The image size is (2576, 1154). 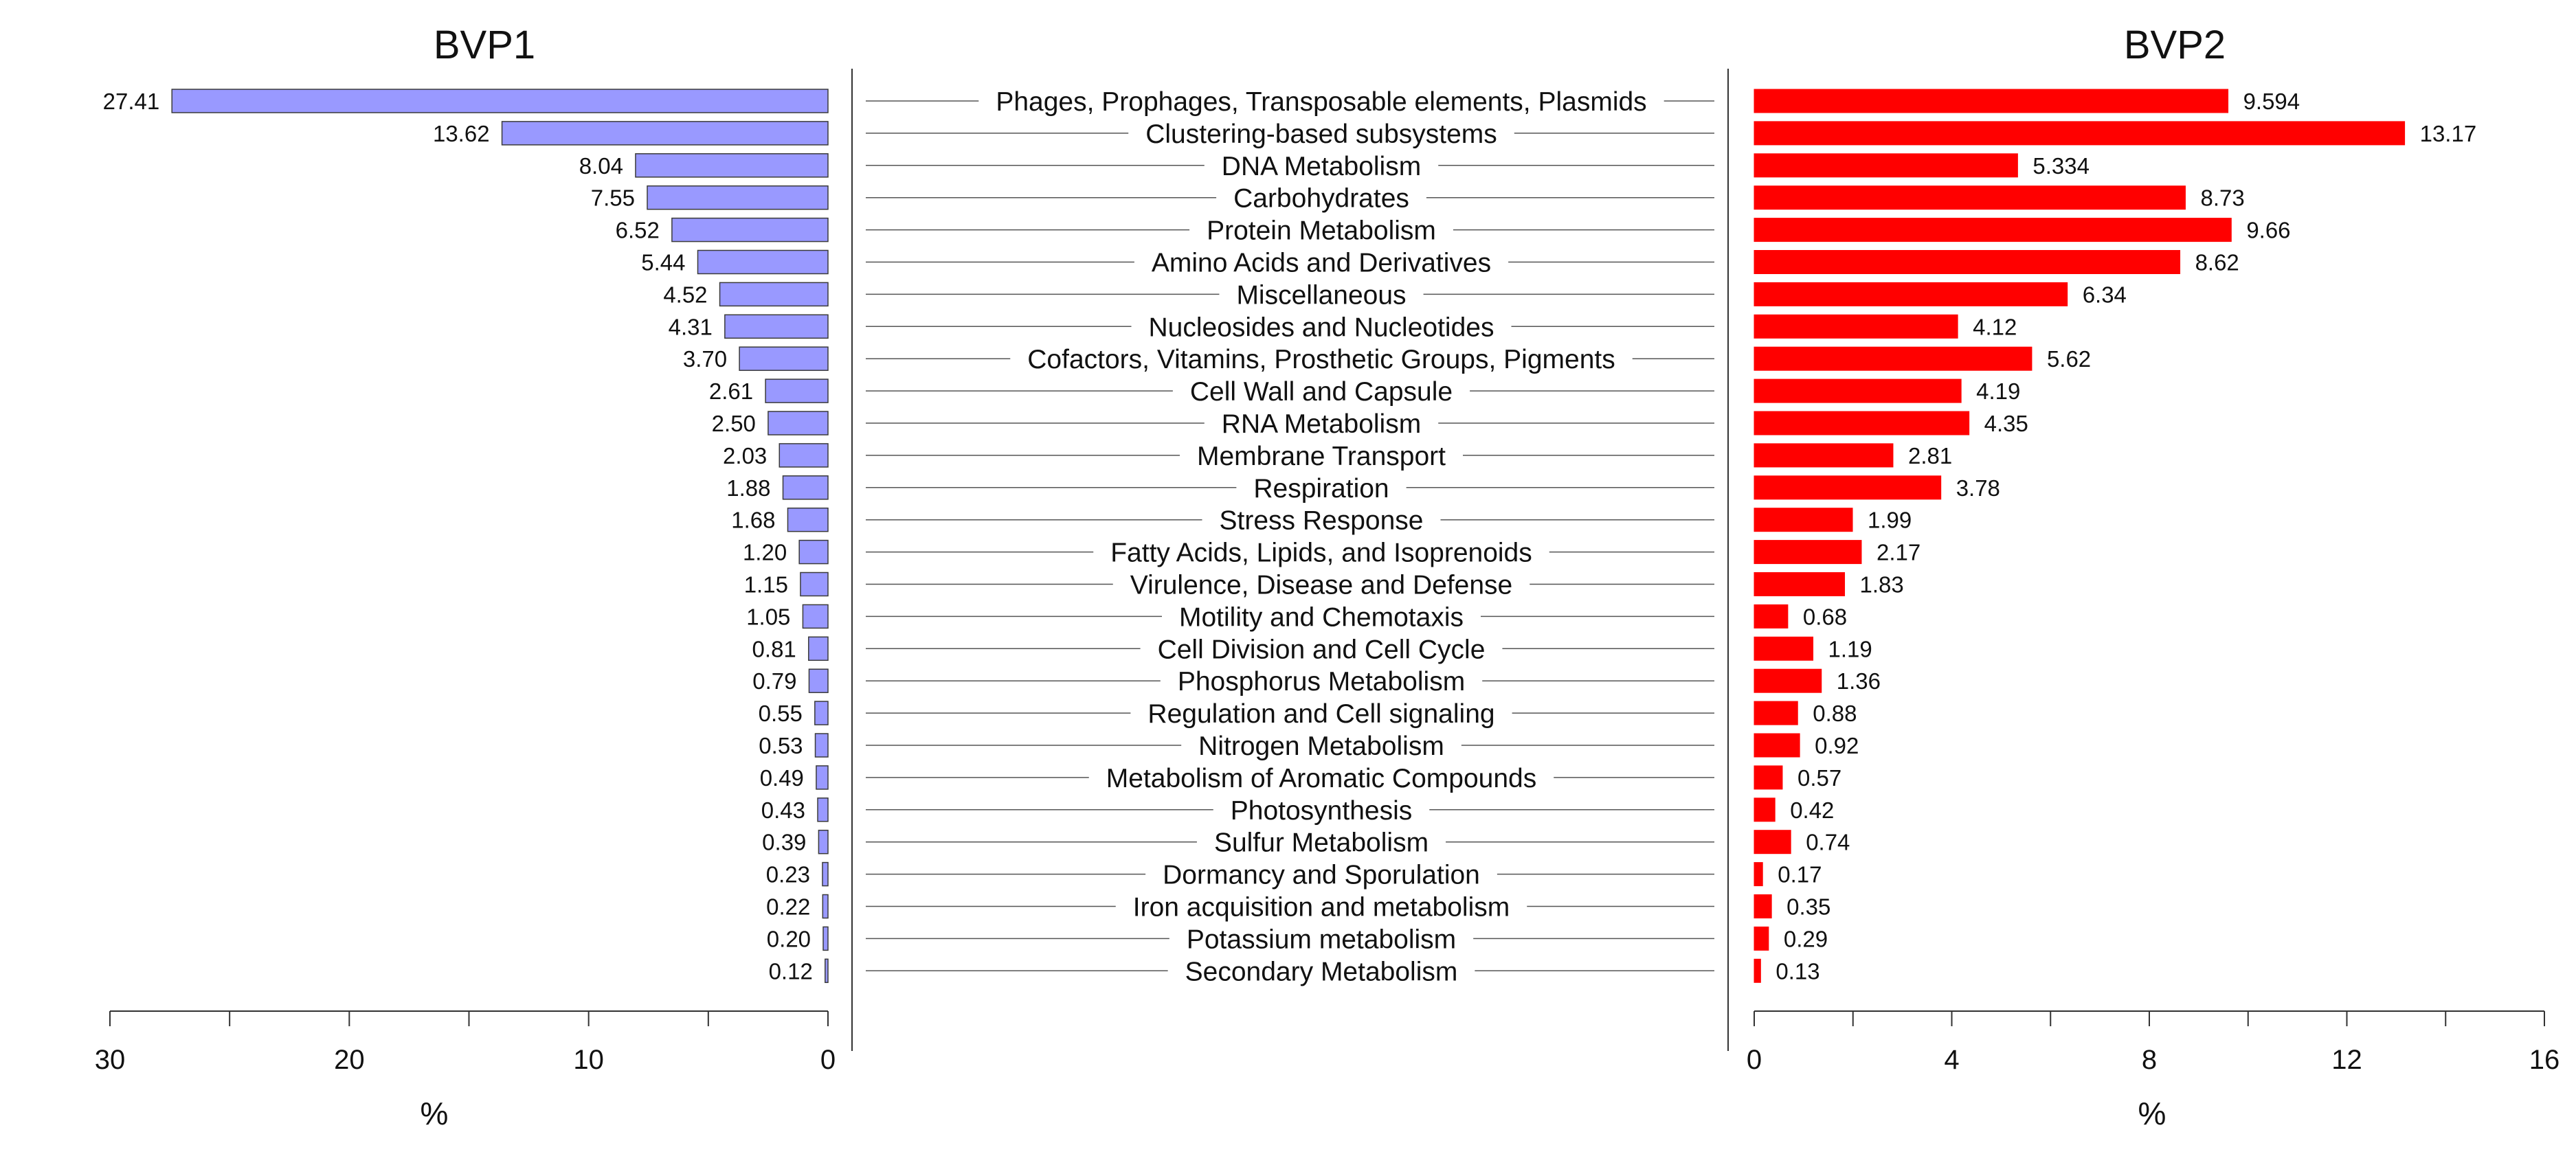 I want to click on bvp2-value-label: 2.81, so click(x=1930, y=455).